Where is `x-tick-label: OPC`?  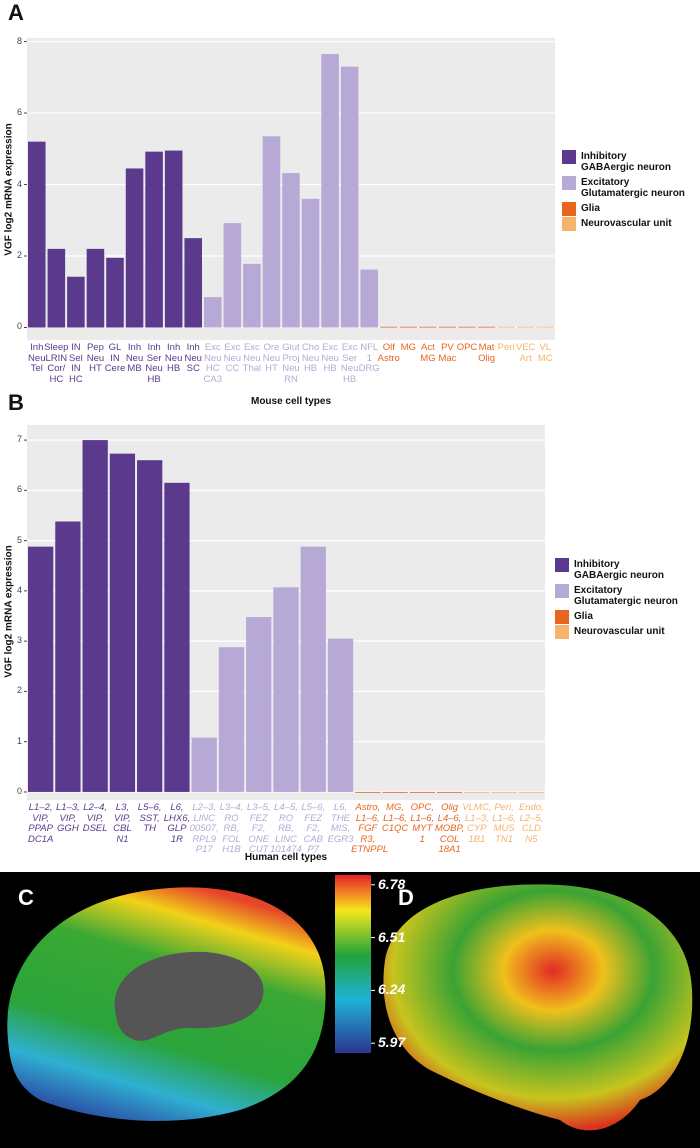 x-tick-label: OPC is located at coordinates (467, 347).